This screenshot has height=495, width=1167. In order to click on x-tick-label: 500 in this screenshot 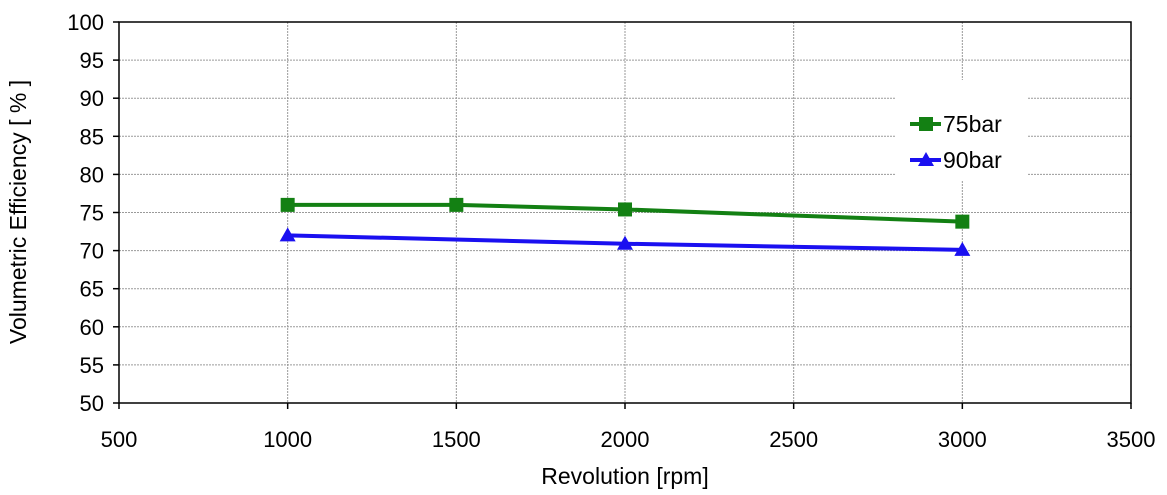, I will do `click(119, 439)`.